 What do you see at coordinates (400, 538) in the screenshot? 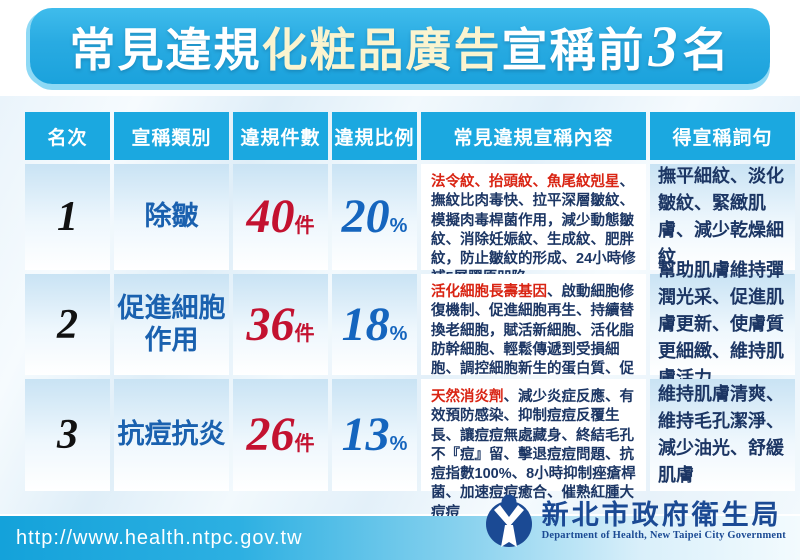
I see `footer-bar: http://www.health.ntpc.gov.tw` at bounding box center [400, 538].